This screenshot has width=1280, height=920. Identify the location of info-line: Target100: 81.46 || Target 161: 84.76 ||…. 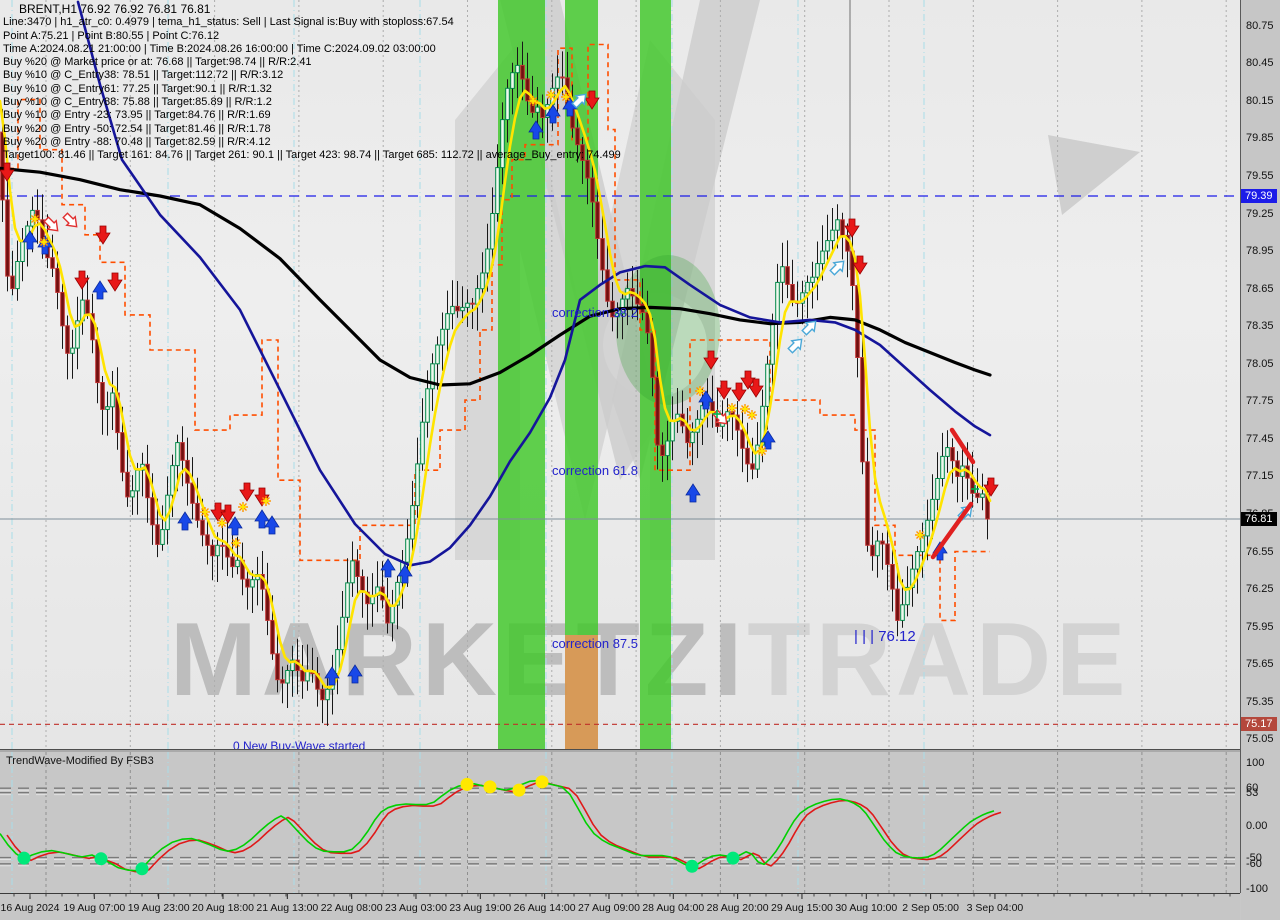
(312, 155).